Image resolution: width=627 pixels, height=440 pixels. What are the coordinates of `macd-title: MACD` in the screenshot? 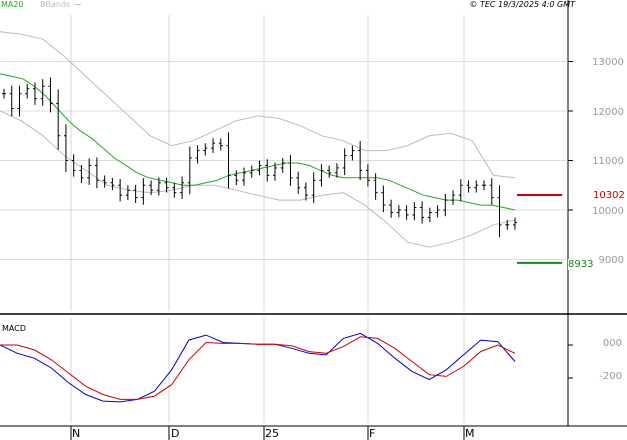 It's located at (14, 328).